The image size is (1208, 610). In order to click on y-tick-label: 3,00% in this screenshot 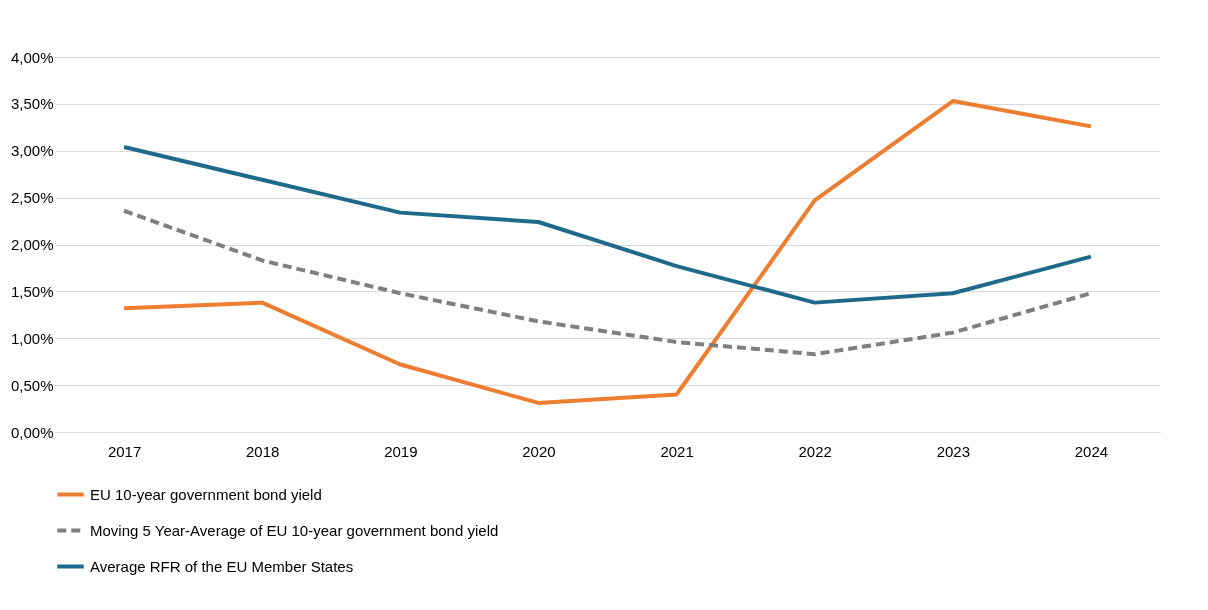, I will do `click(32, 151)`.